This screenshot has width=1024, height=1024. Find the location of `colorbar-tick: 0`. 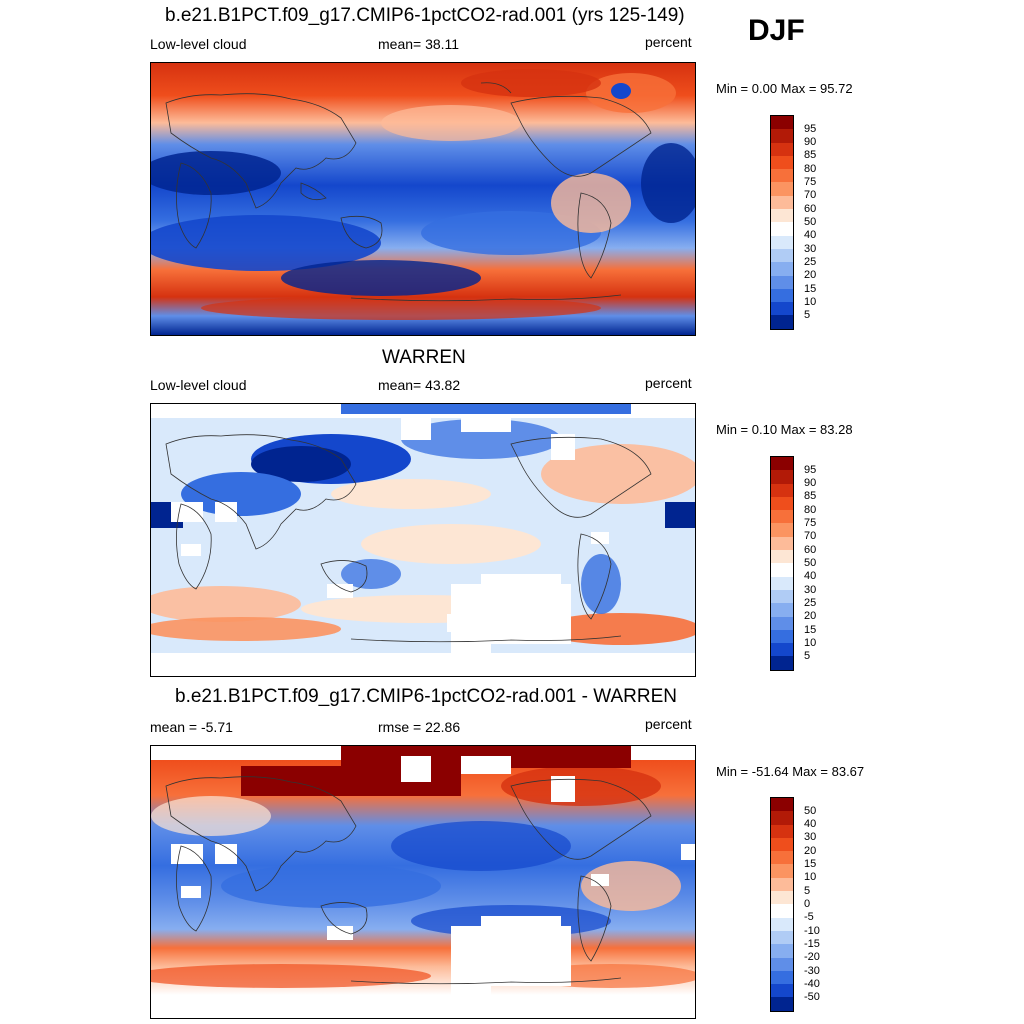

colorbar-tick: 0 is located at coordinates (807, 904).